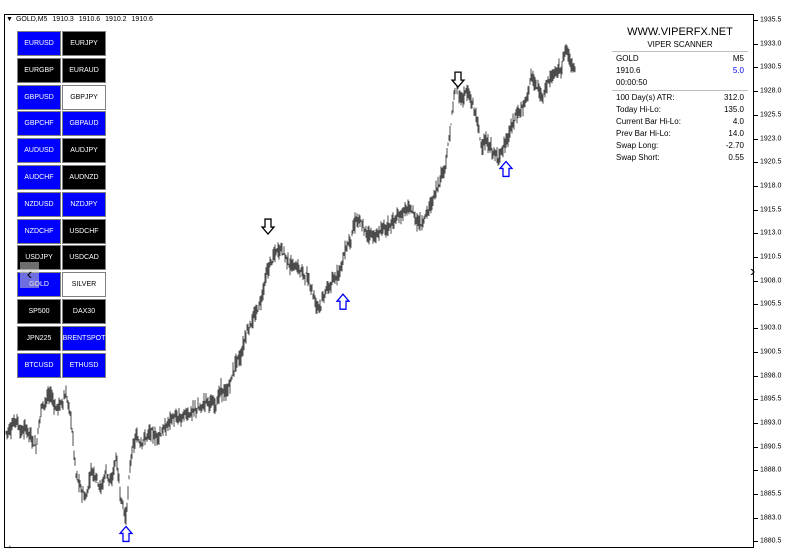 The image size is (792, 553). What do you see at coordinates (84, 124) in the screenshot?
I see `symbol-button-gbpaud: GBPAUD` at bounding box center [84, 124].